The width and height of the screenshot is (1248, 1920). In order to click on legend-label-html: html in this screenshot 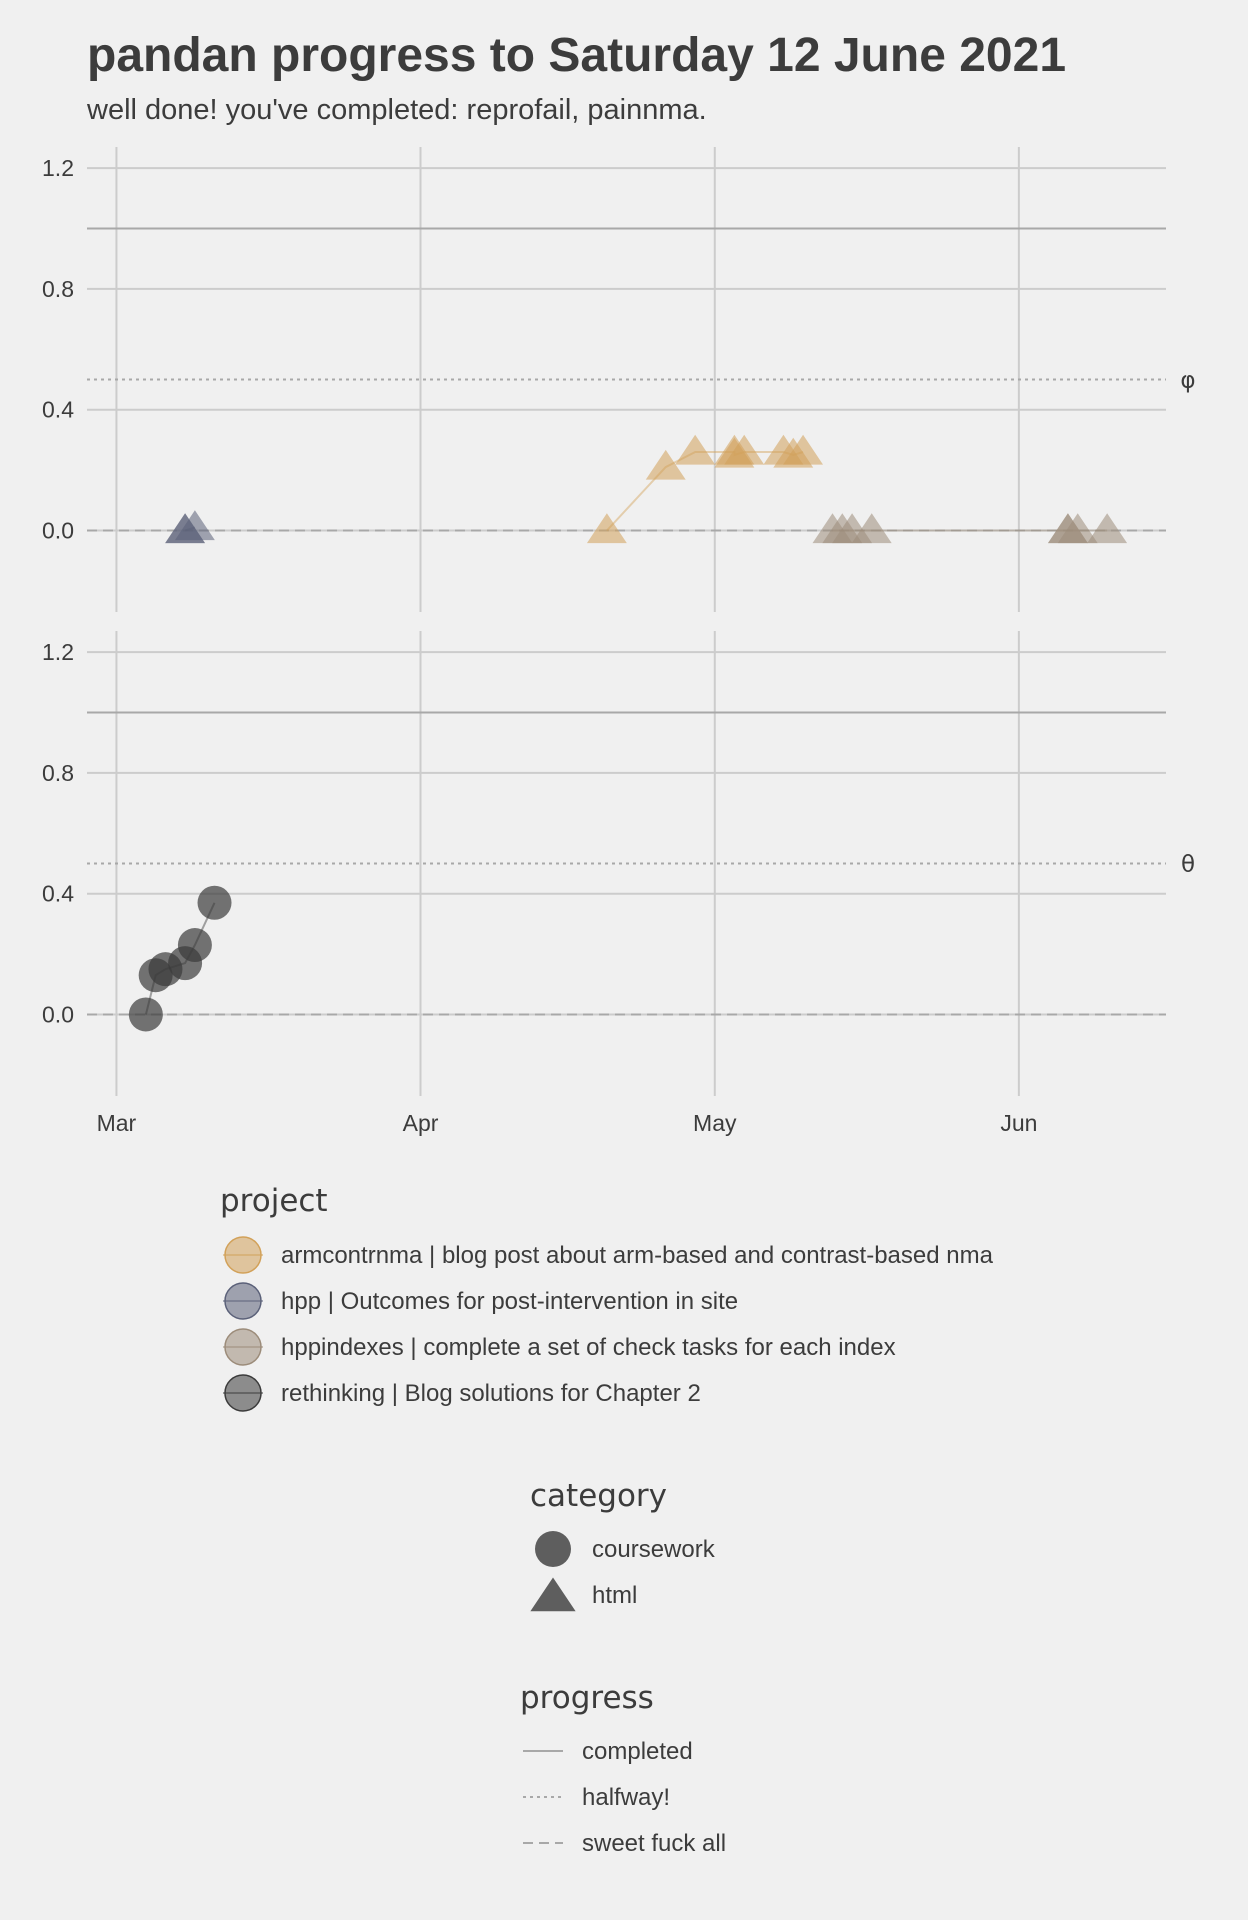, I will do `click(614, 1595)`.